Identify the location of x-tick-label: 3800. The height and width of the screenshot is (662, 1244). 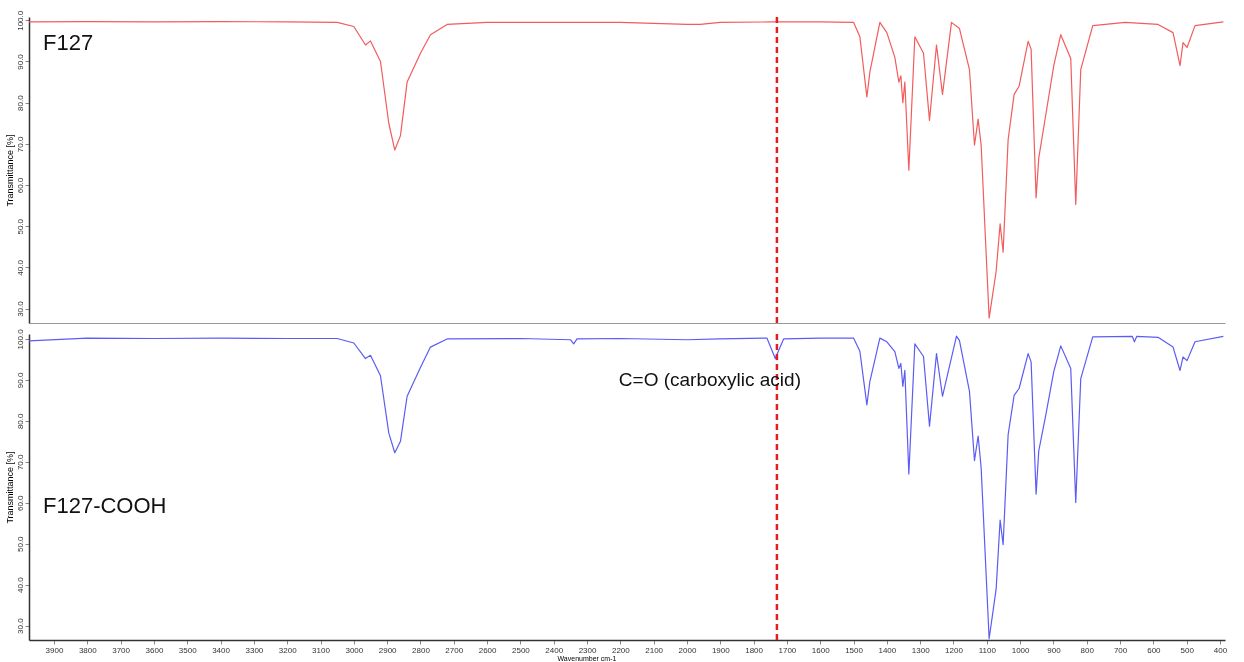
(88, 650).